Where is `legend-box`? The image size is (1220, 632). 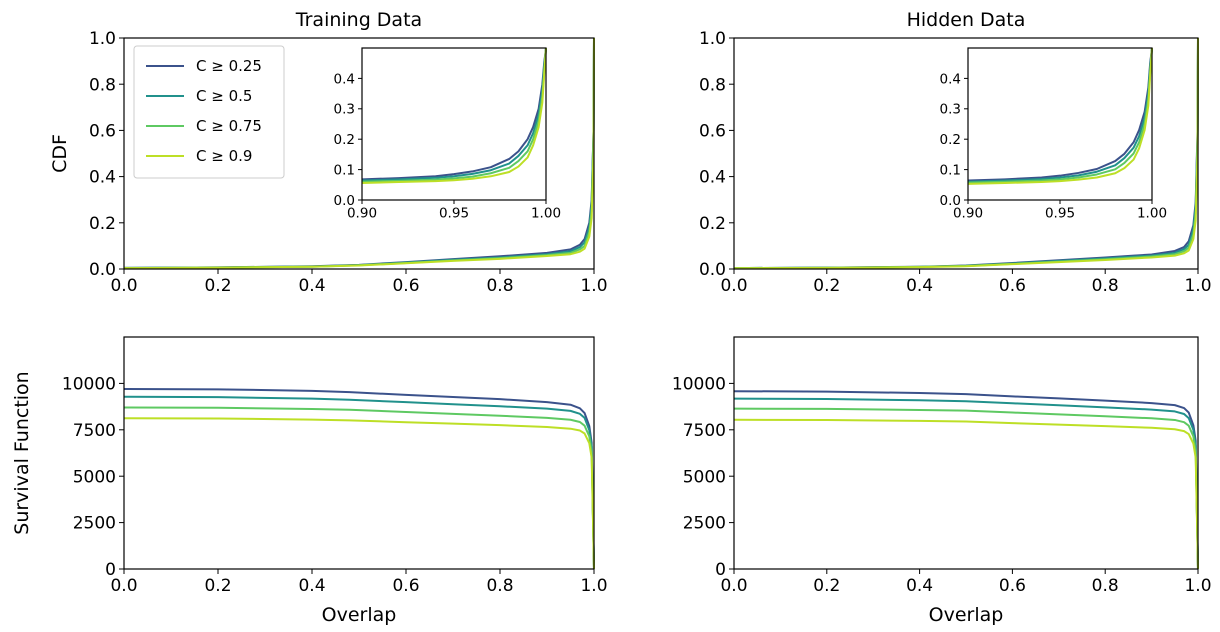 legend-box is located at coordinates (209, 112).